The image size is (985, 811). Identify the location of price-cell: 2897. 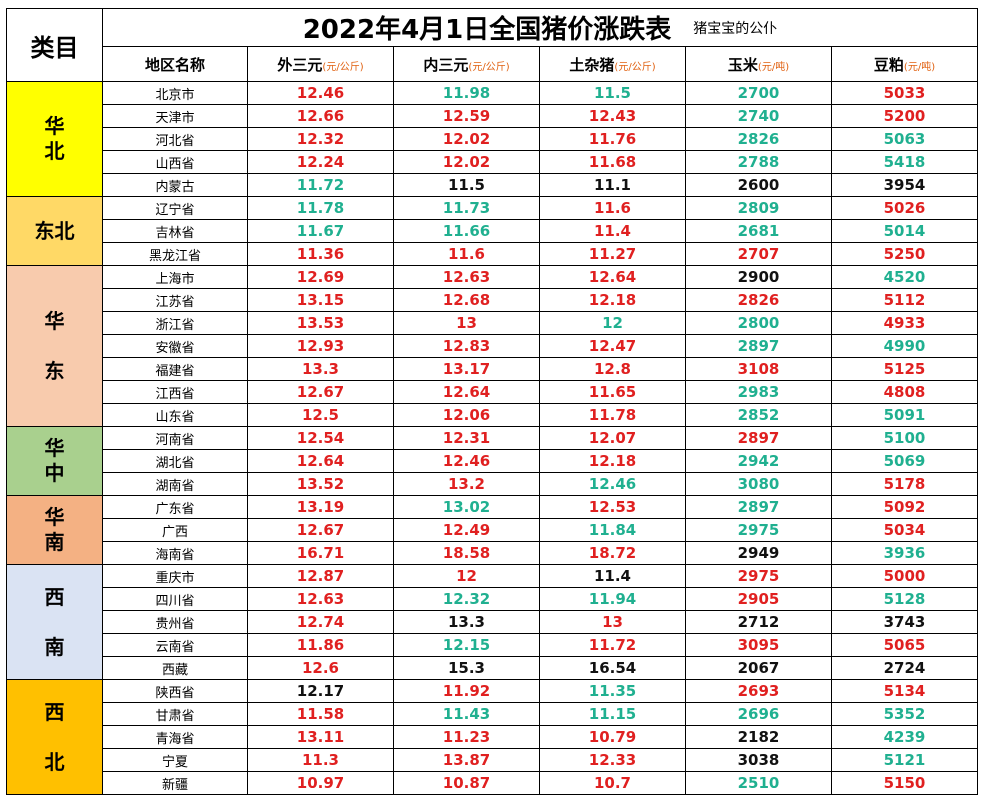
(758, 507).